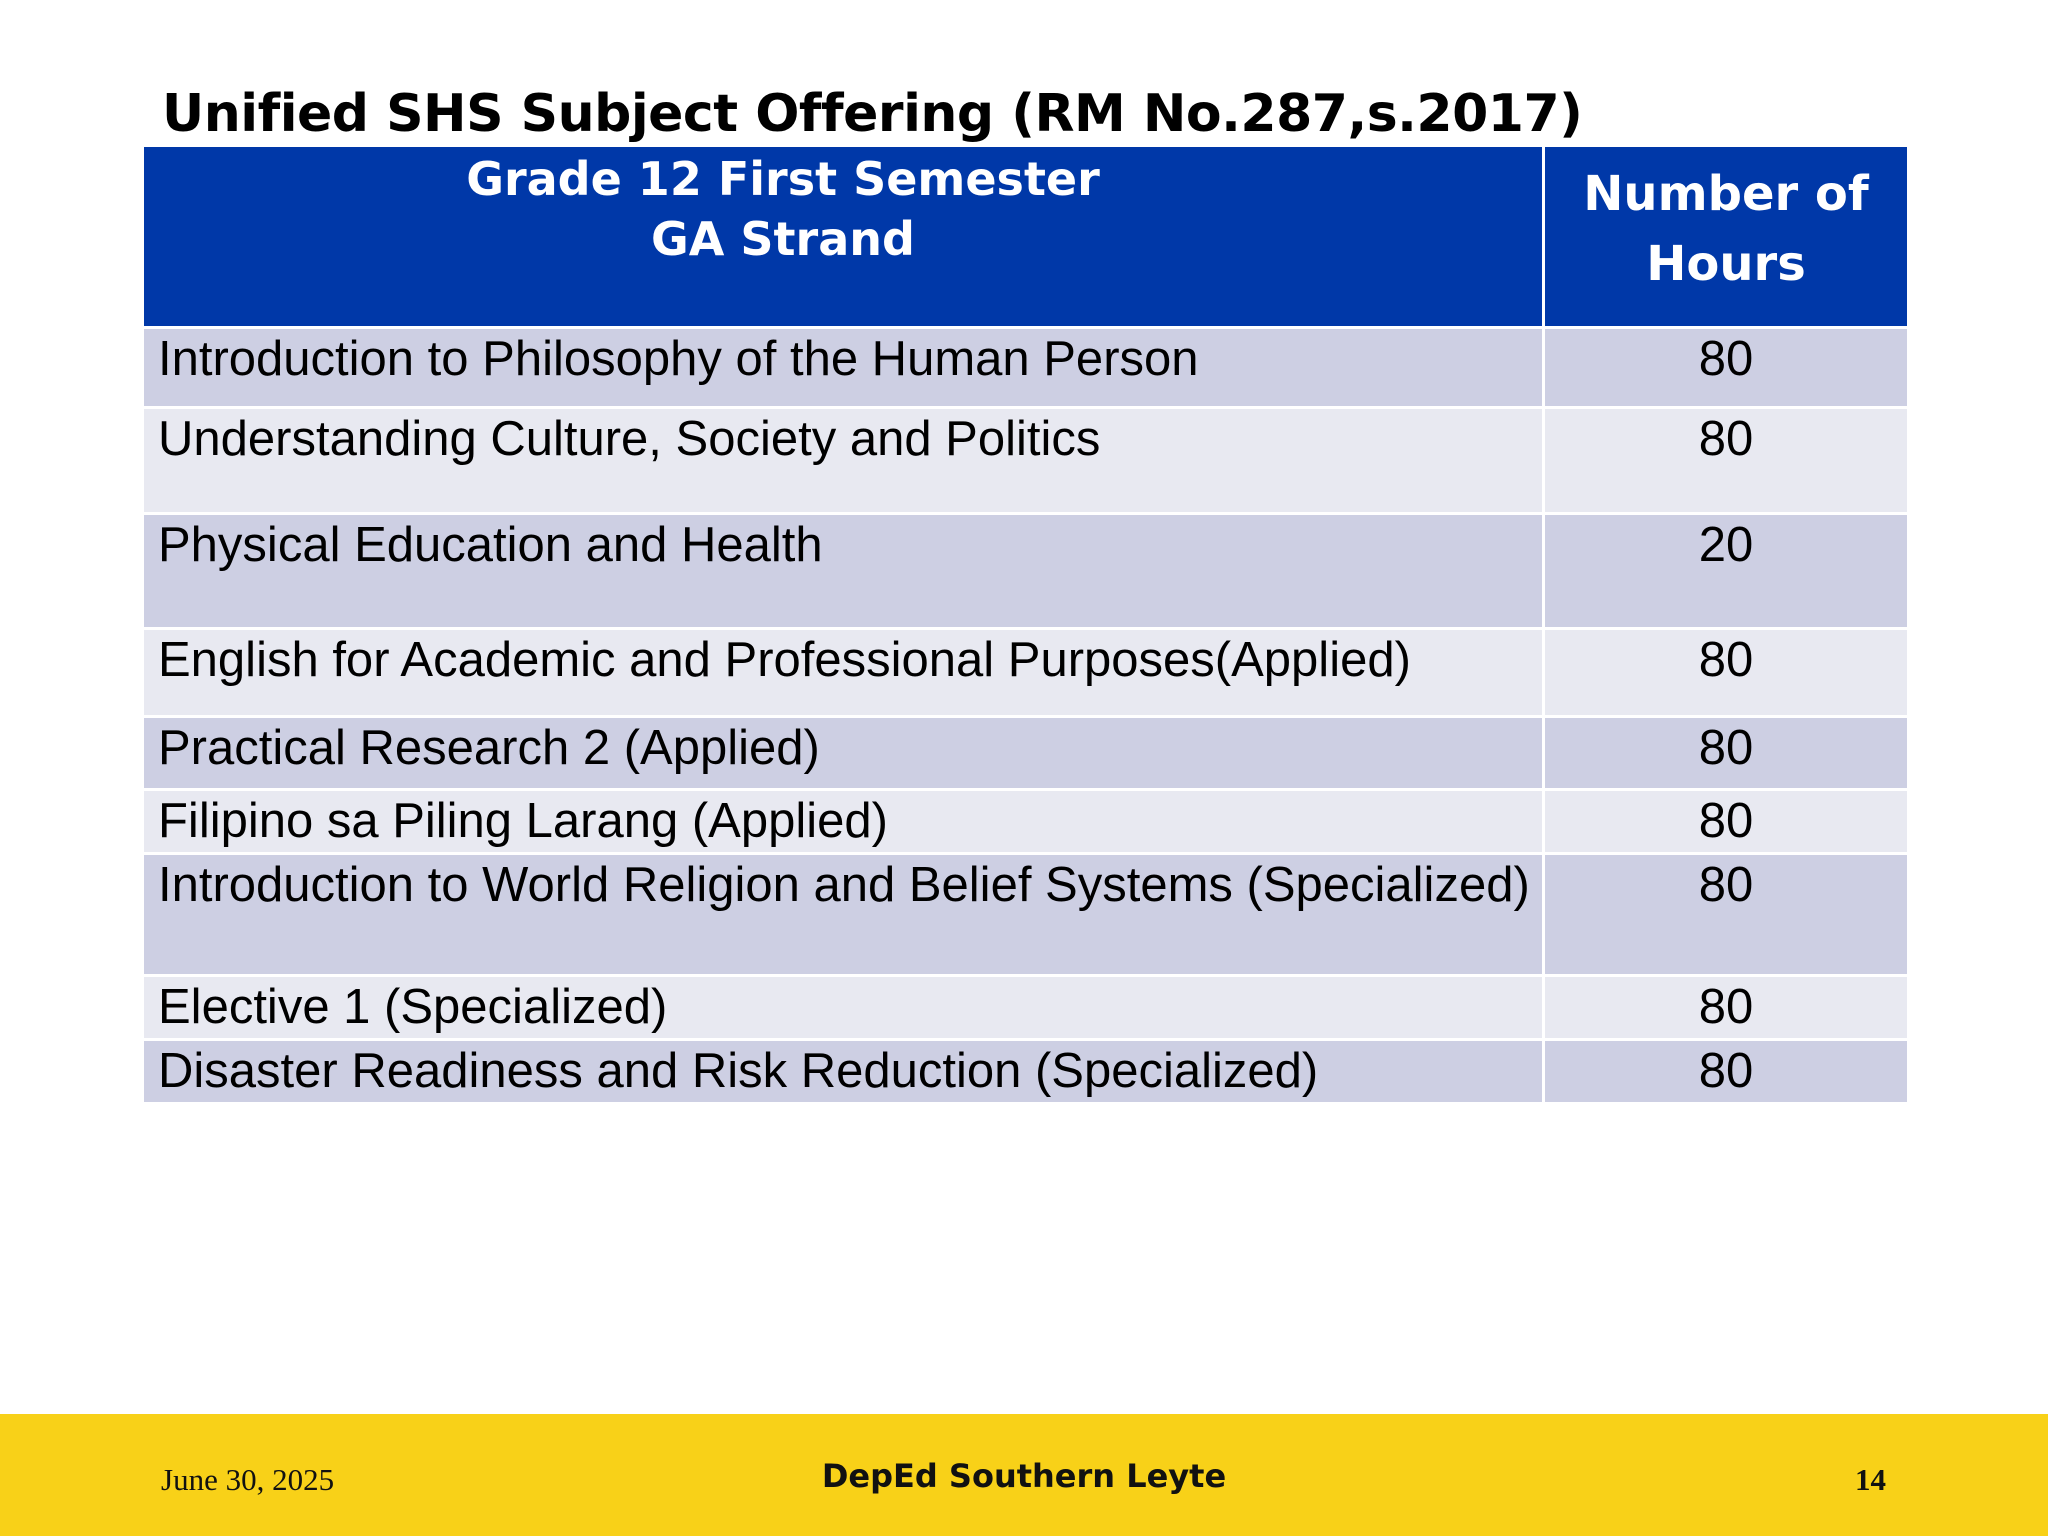 Image resolution: width=2048 pixels, height=1536 pixels. I want to click on header-subject-line1: Grade 12 First Semester, so click(783, 179).